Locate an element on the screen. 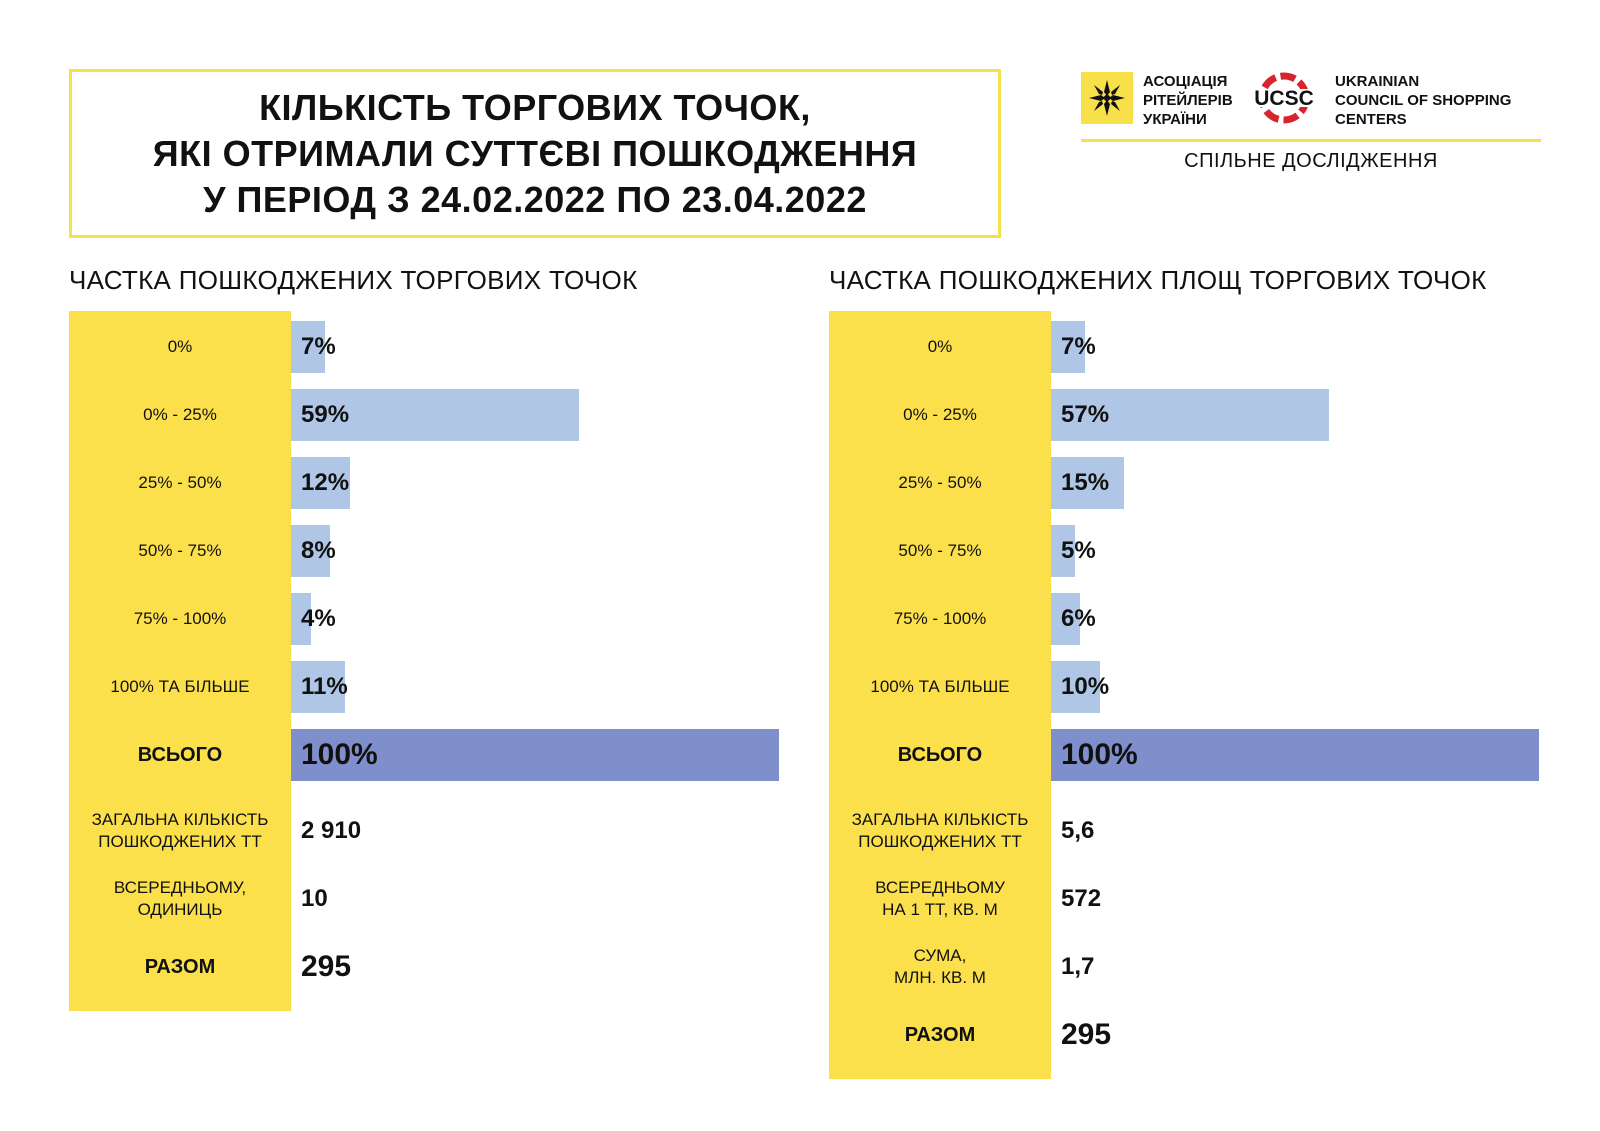 This screenshot has height=1131, width=1600. ucsc-abbr: UCSC is located at coordinates (1284, 98).